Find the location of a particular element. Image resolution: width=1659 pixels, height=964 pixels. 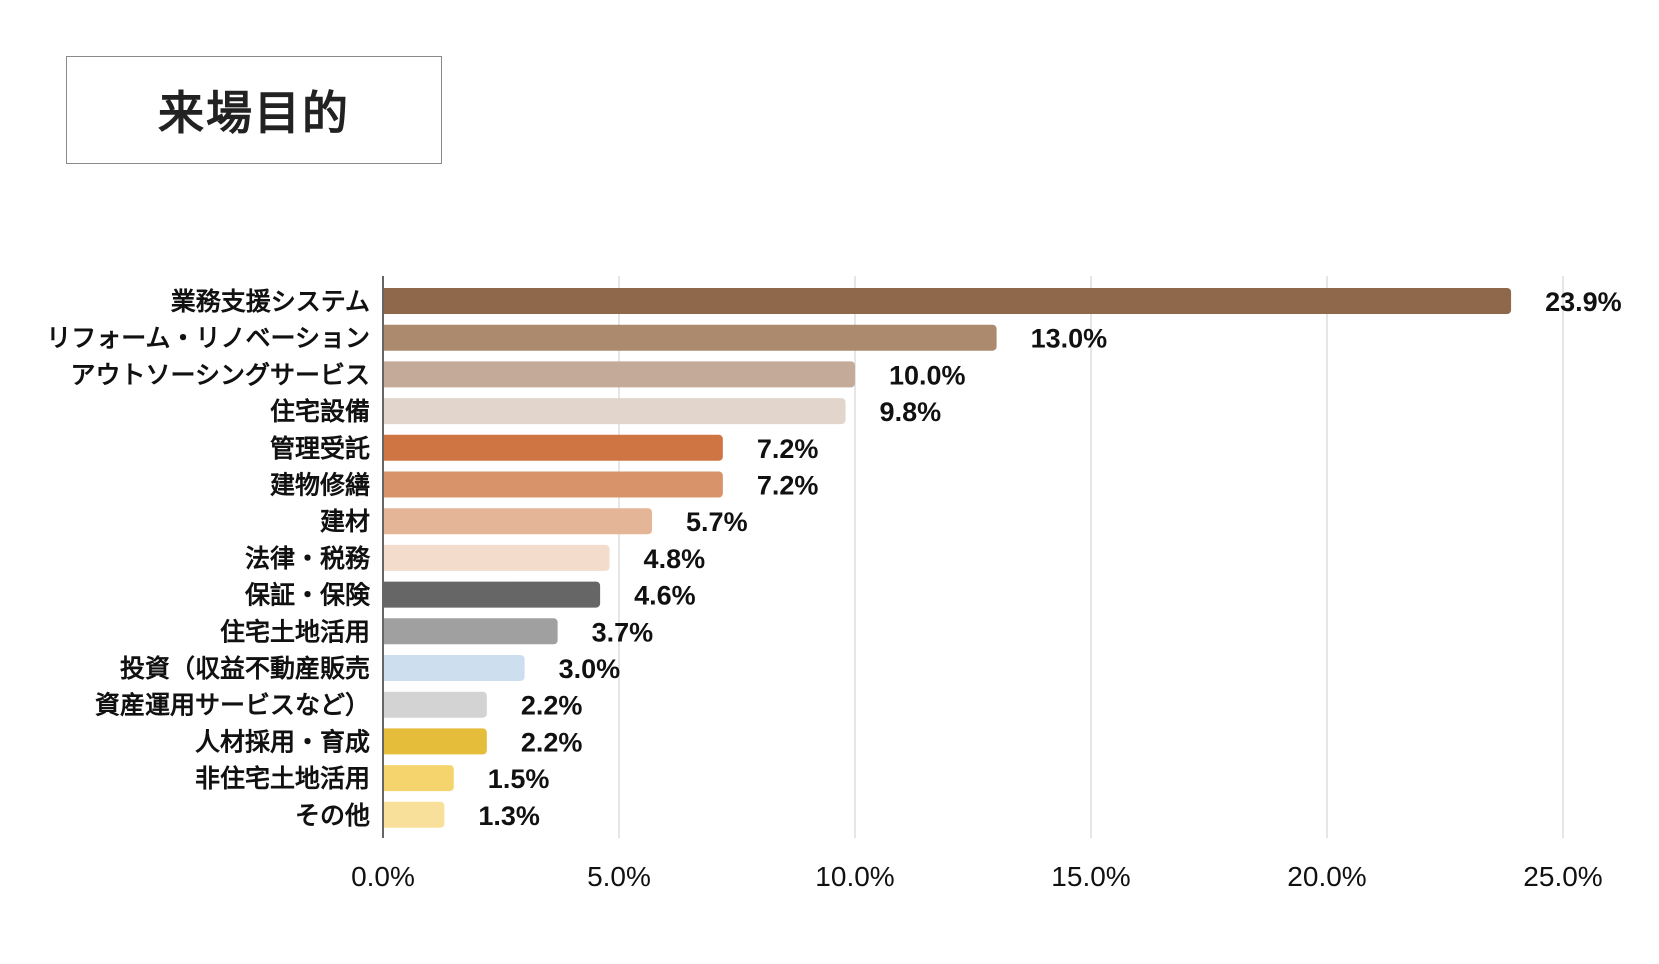

x-tick-label: 10.0% is located at coordinates (854, 876).